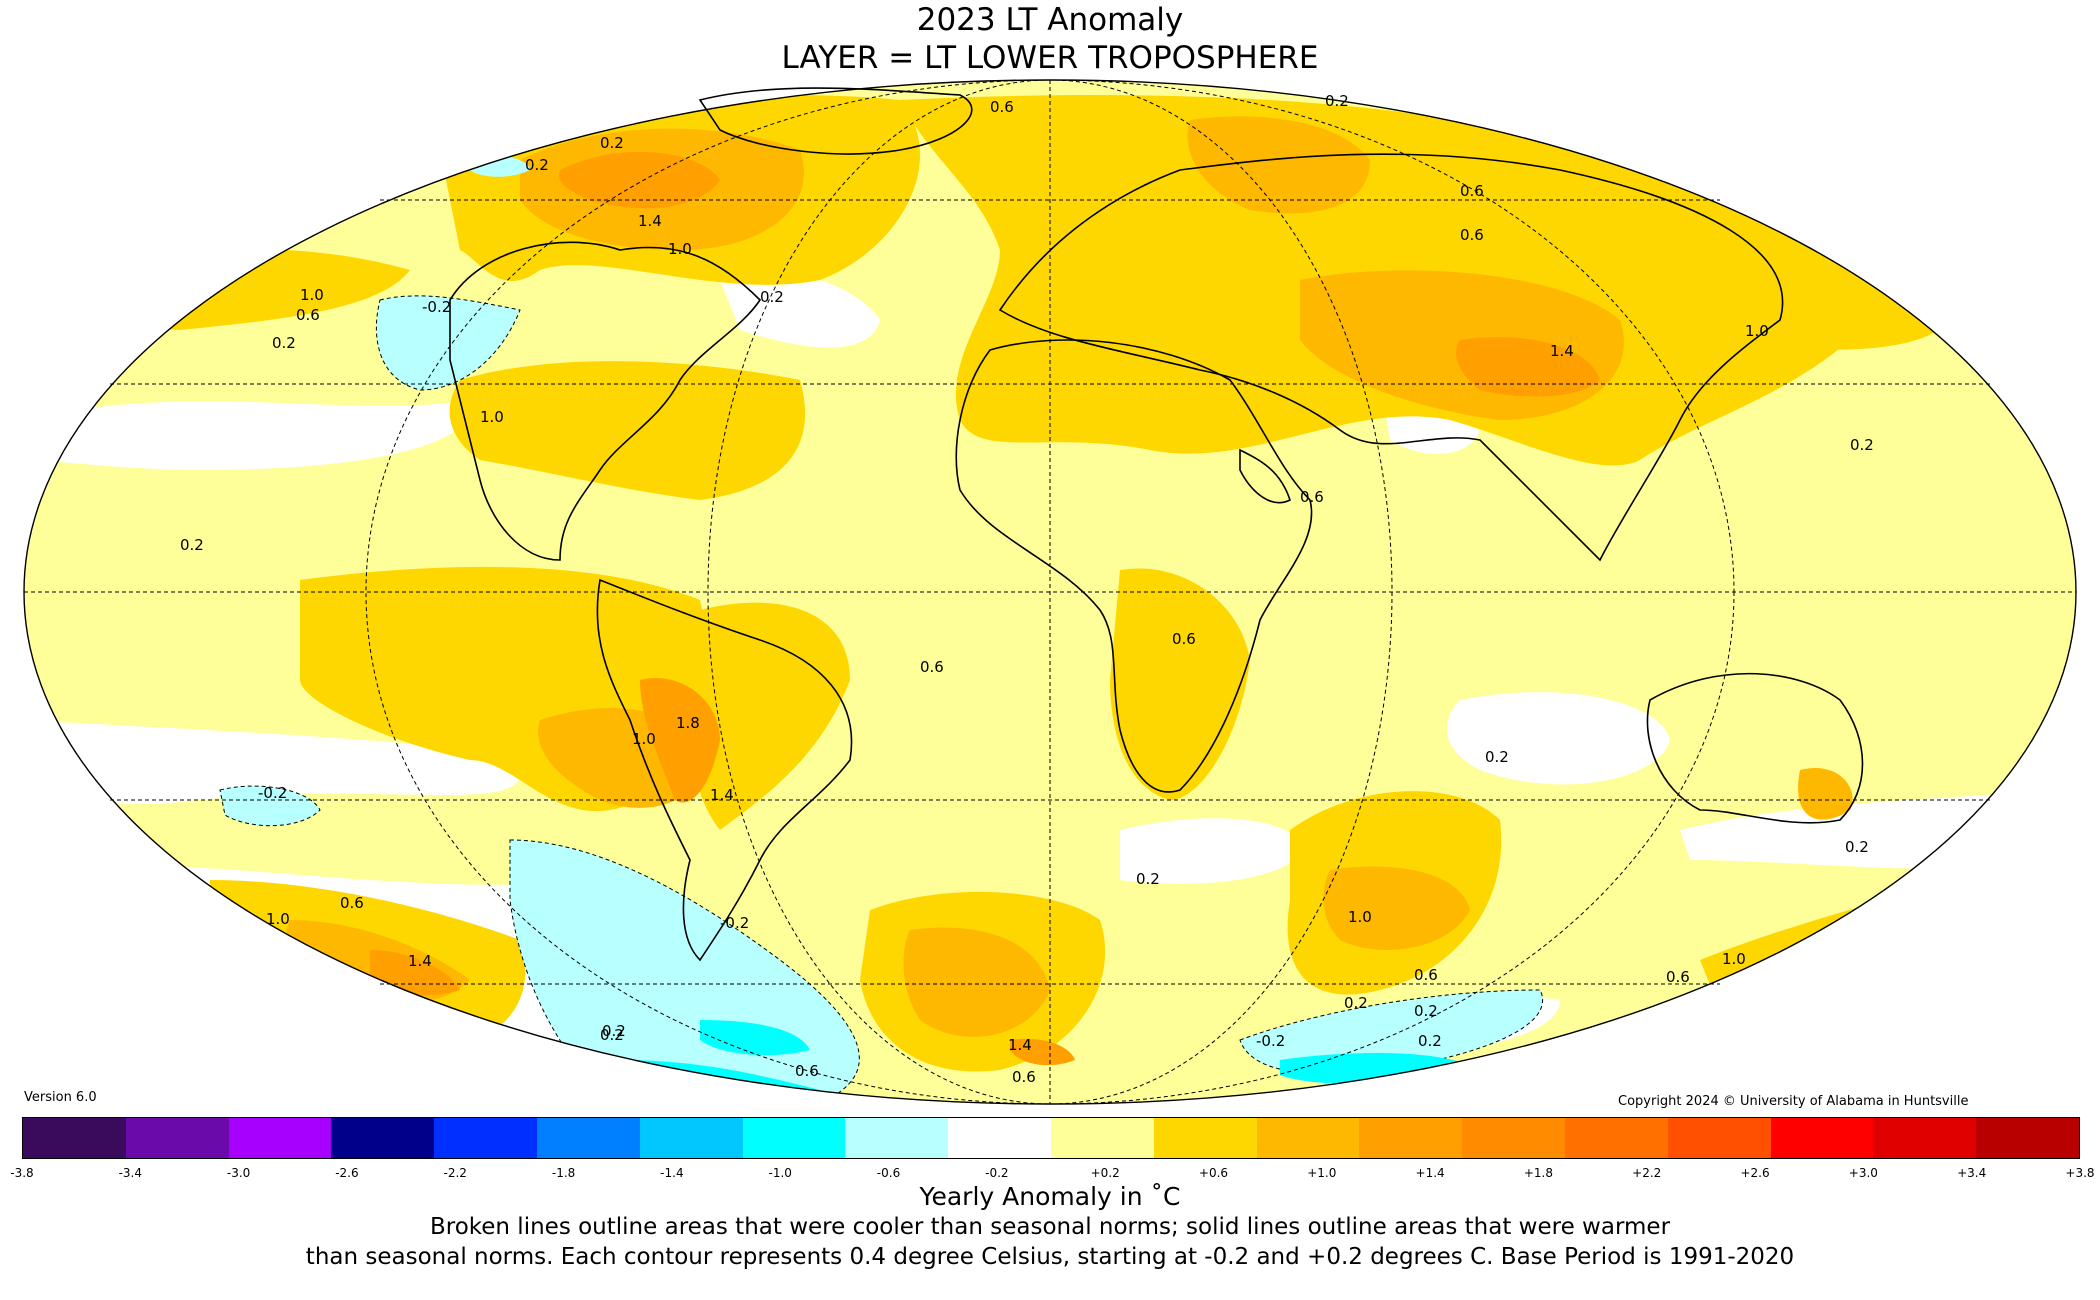  What do you see at coordinates (238, 1173) in the screenshot?
I see `colorbar-tick-label: -3.0` at bounding box center [238, 1173].